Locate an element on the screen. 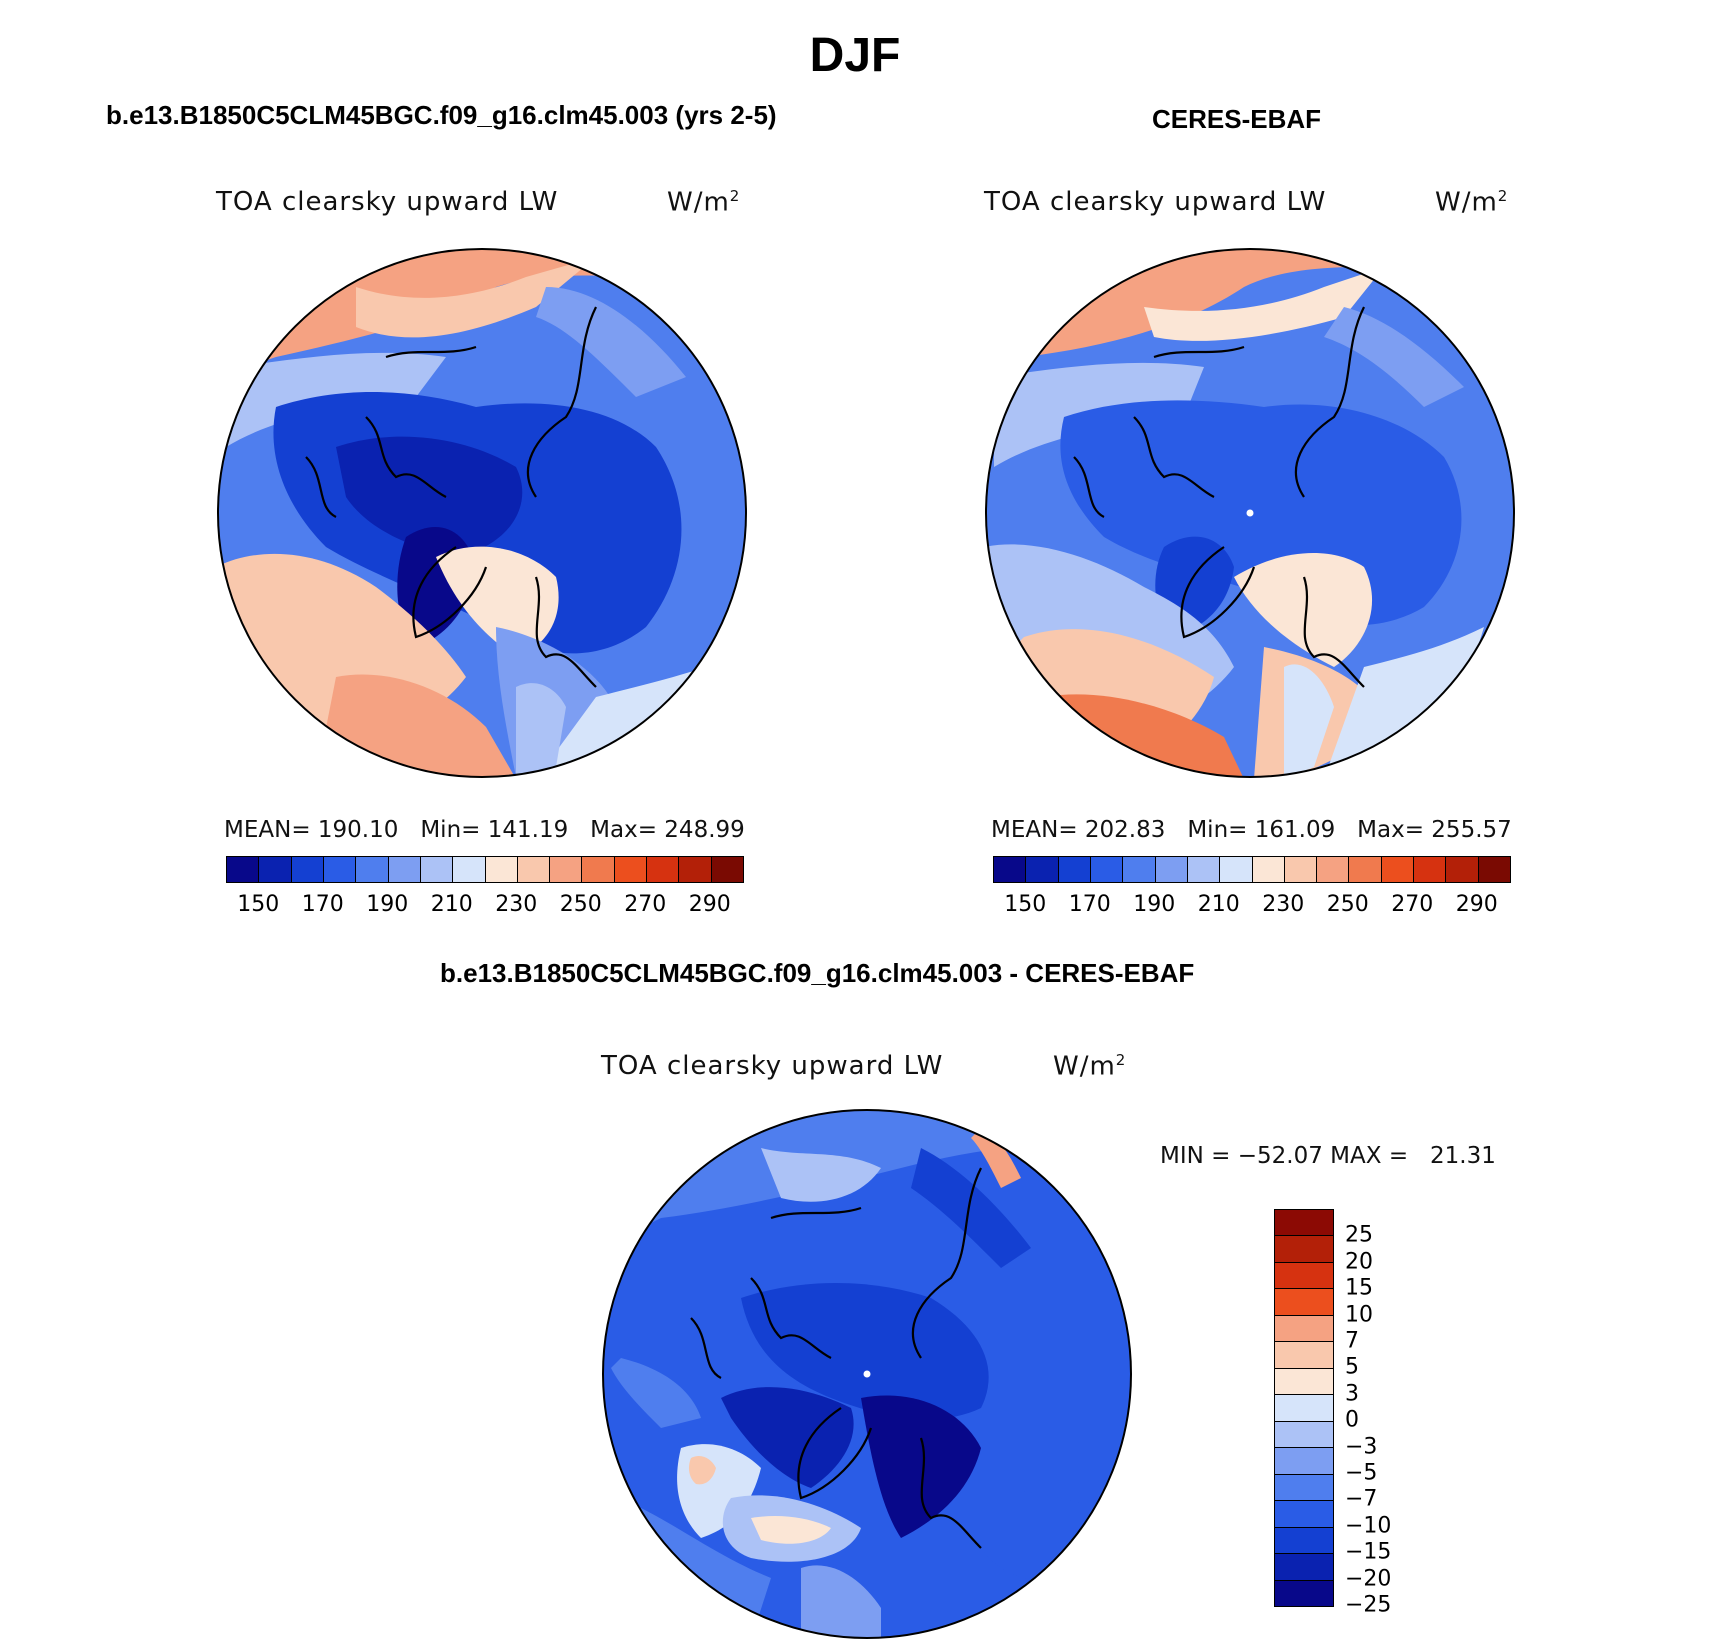 The image size is (1710, 1640). diff-colorbar is located at coordinates (1304, 1408).